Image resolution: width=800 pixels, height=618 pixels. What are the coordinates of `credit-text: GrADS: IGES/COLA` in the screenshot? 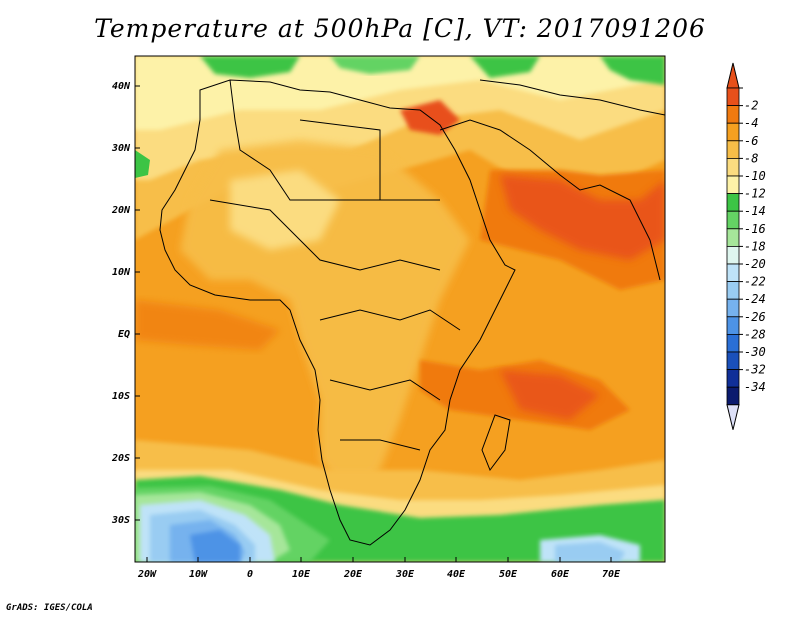 It's located at (49, 608).